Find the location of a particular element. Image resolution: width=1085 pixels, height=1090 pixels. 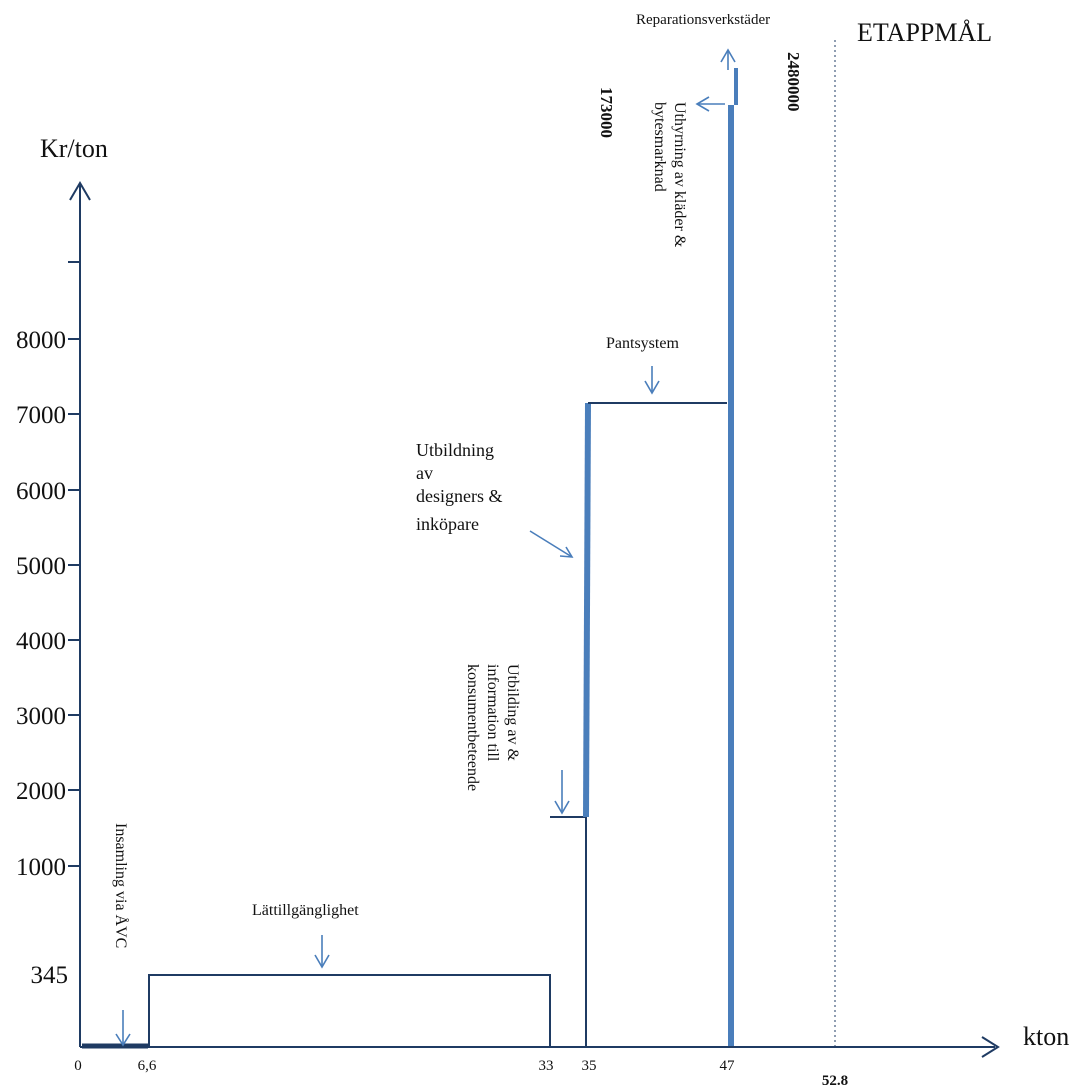

value-2480000: 2480000 is located at coordinates (793, 82).